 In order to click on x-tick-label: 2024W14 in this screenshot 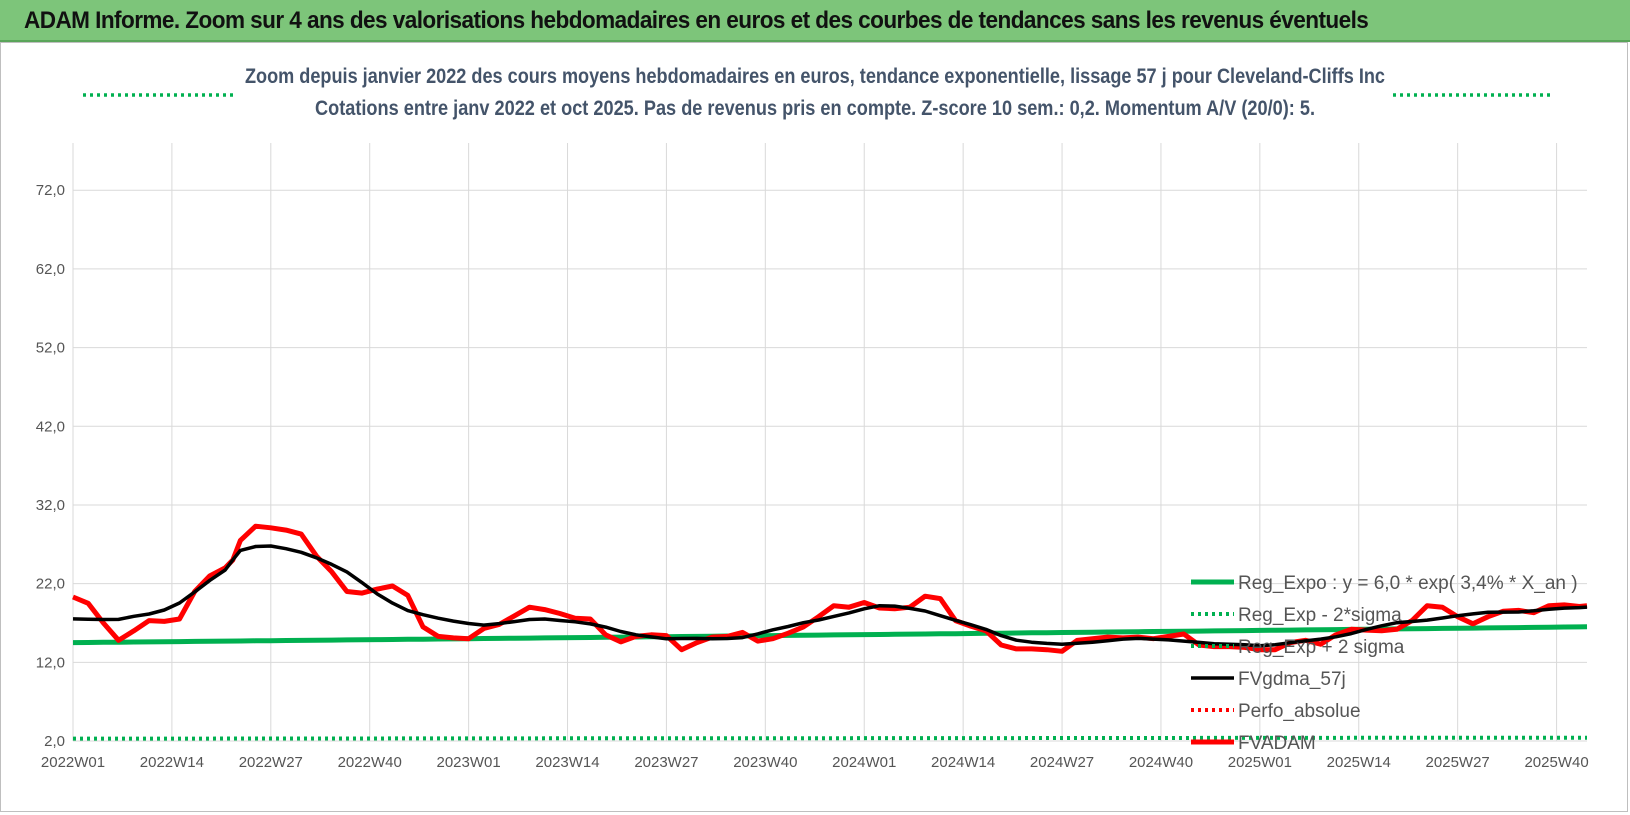, I will do `click(963, 762)`.